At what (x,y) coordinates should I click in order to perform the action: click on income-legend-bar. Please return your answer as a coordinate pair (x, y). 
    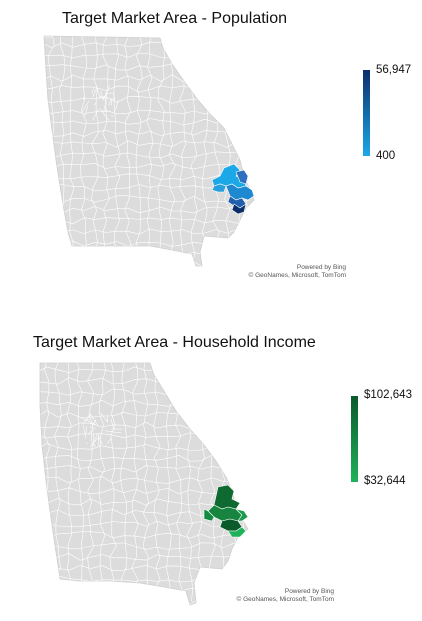
    Looking at the image, I should click on (354, 439).